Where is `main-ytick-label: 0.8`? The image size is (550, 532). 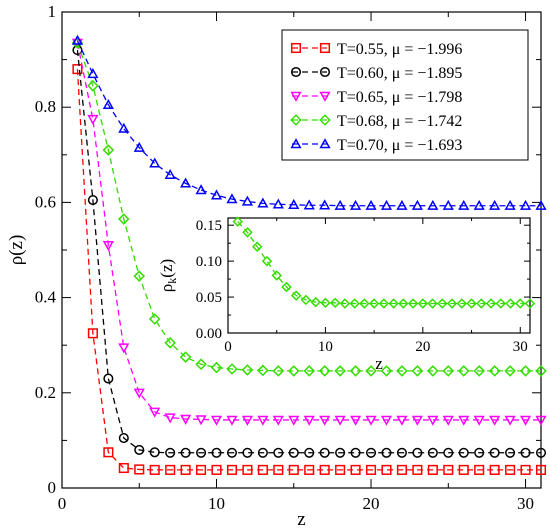 main-ytick-label: 0.8 is located at coordinates (45, 106).